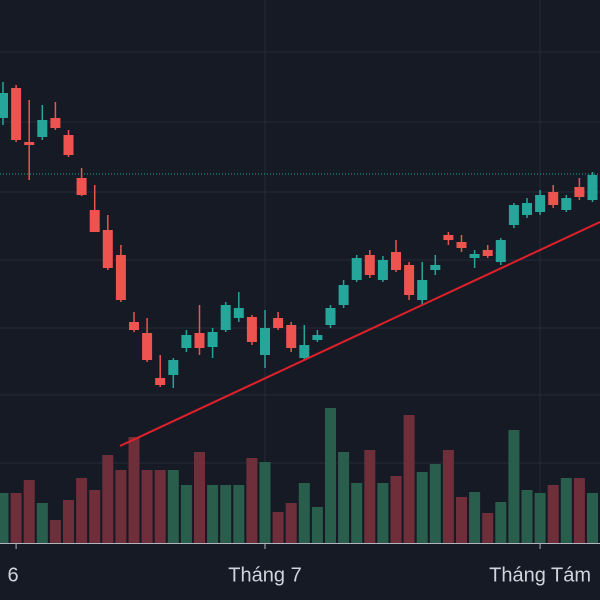 This screenshot has width=600, height=600. I want to click on x-axis-labels: 6 Tháng 7 Tháng Tám, so click(299, 564).